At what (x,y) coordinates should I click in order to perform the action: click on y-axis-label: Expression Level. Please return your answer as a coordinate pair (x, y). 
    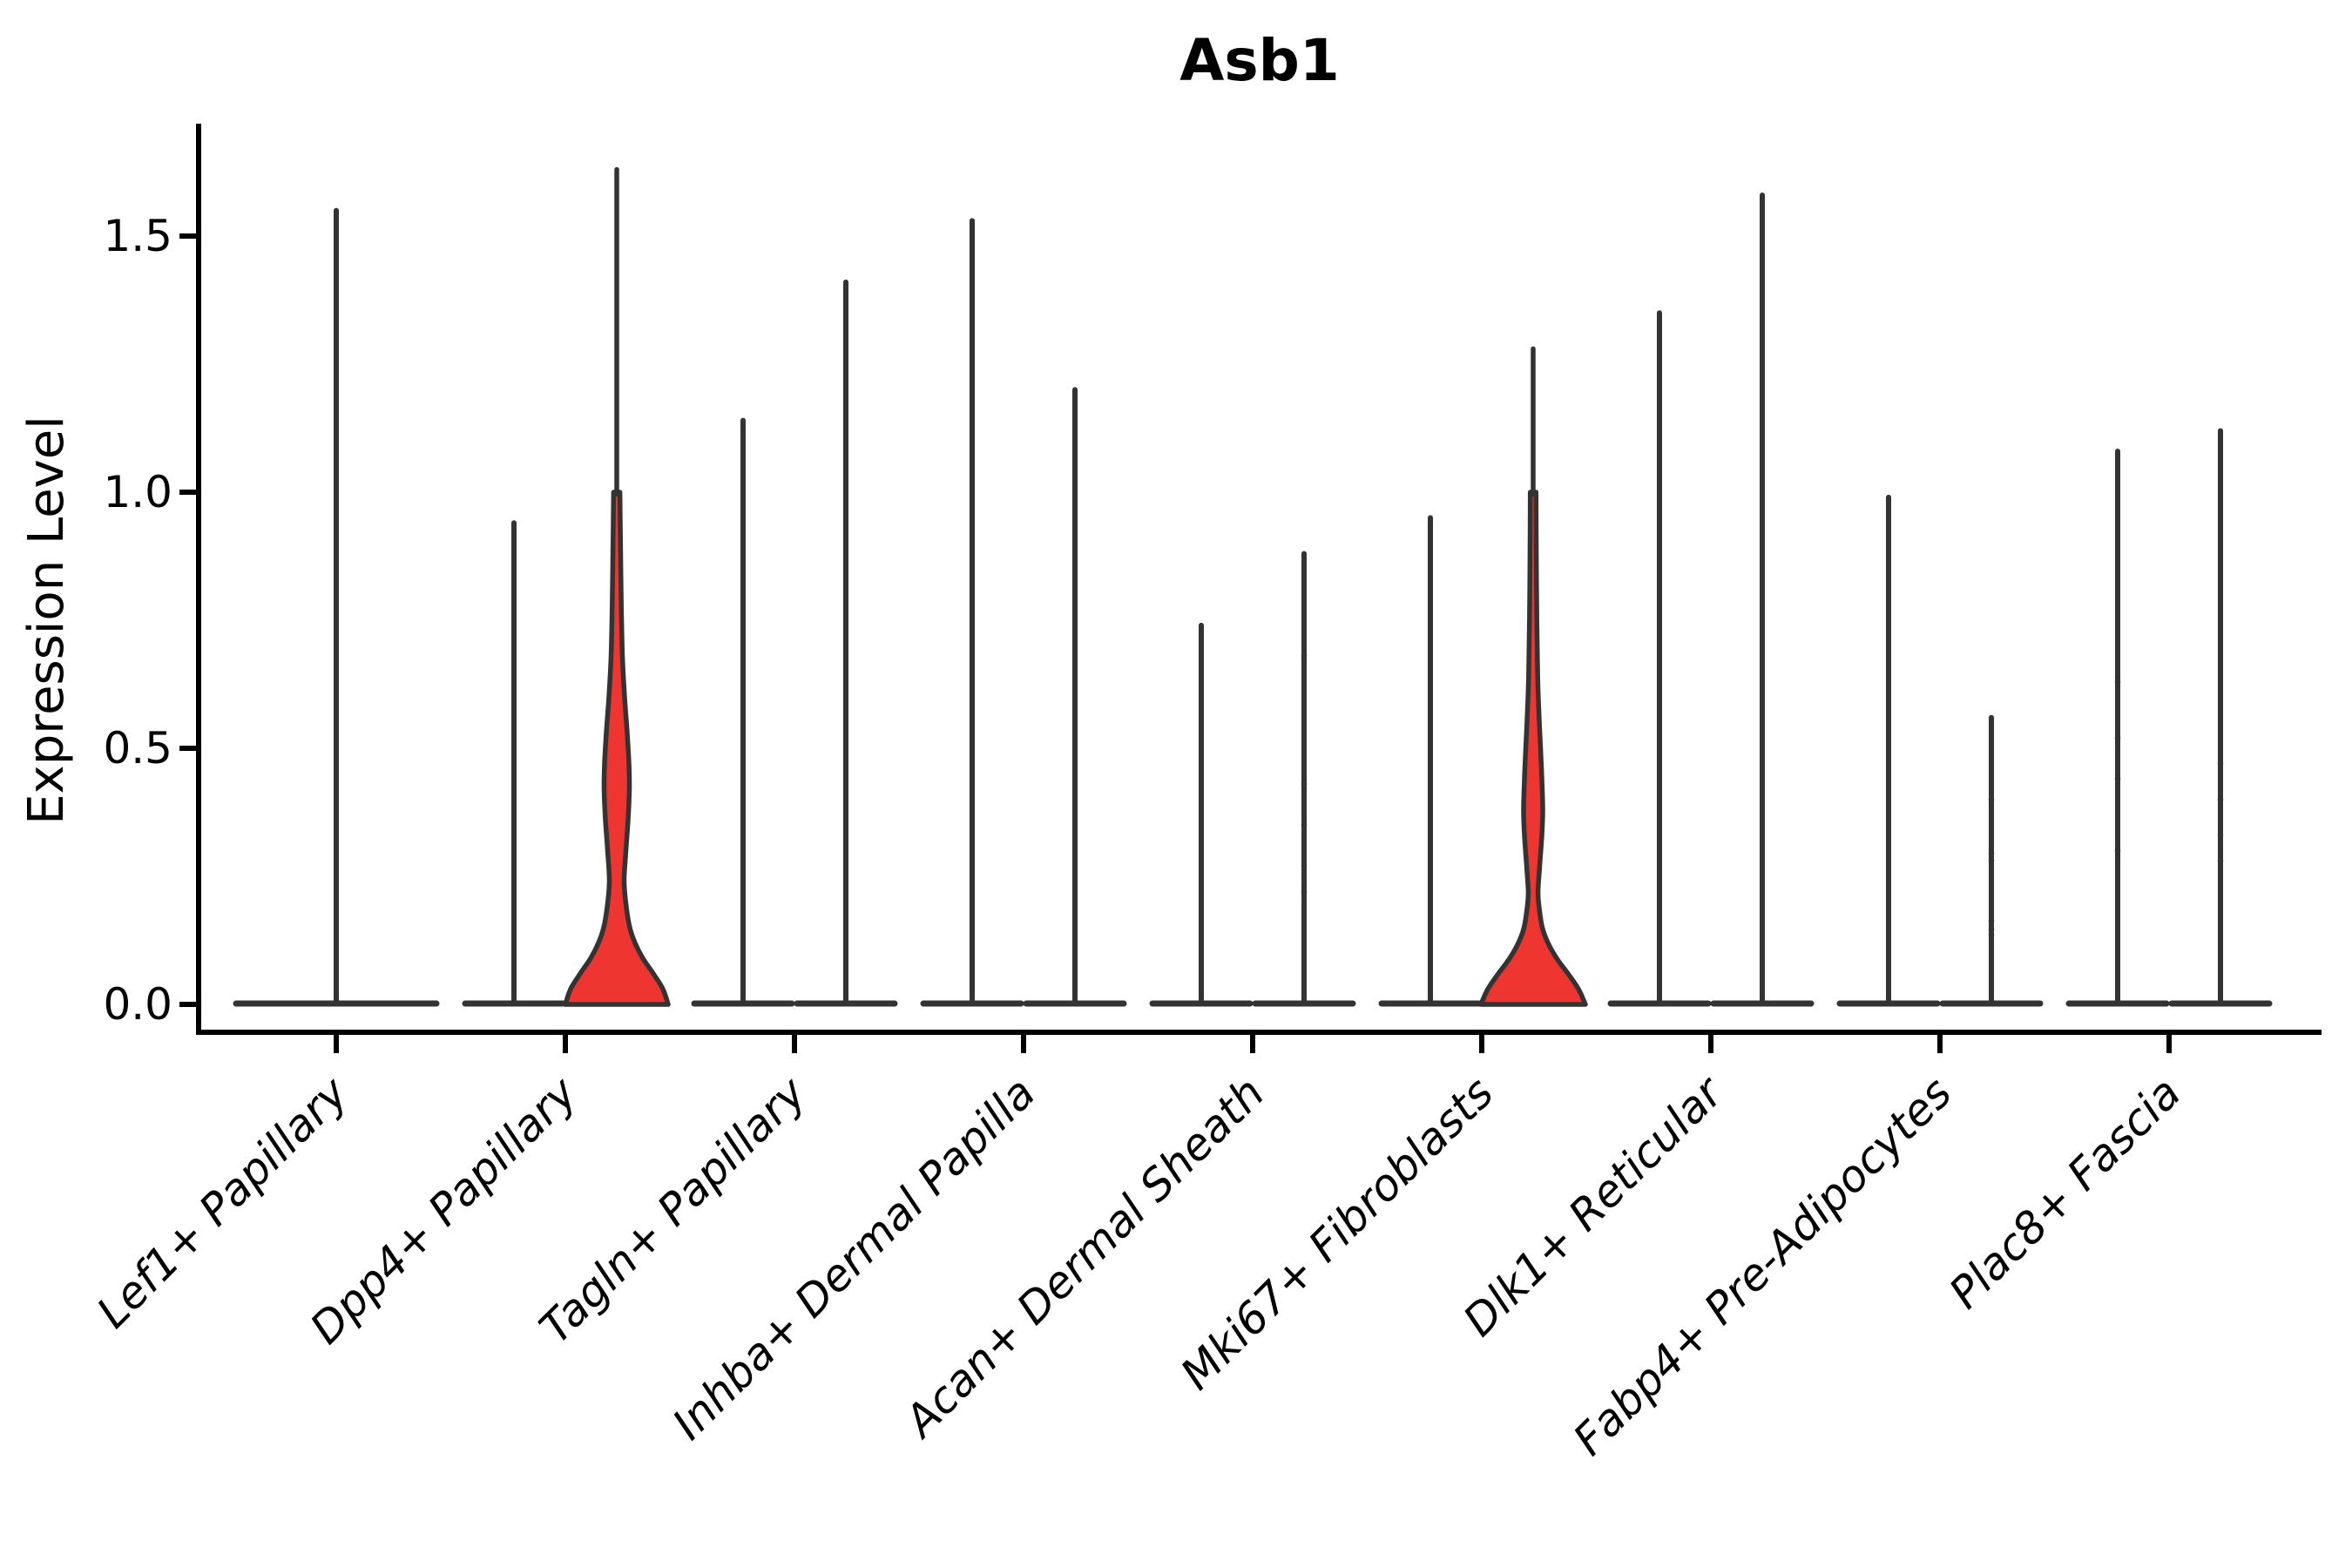
    Looking at the image, I should click on (46, 620).